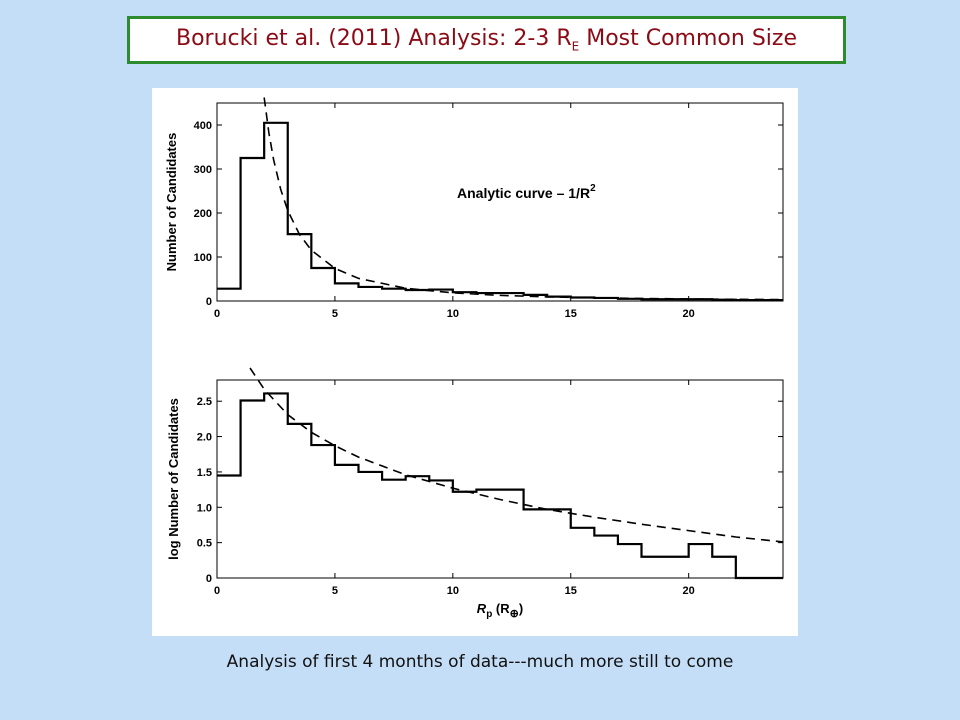 This screenshot has height=720, width=960. What do you see at coordinates (204, 473) in the screenshot?
I see `y-tick-label: 1.5` at bounding box center [204, 473].